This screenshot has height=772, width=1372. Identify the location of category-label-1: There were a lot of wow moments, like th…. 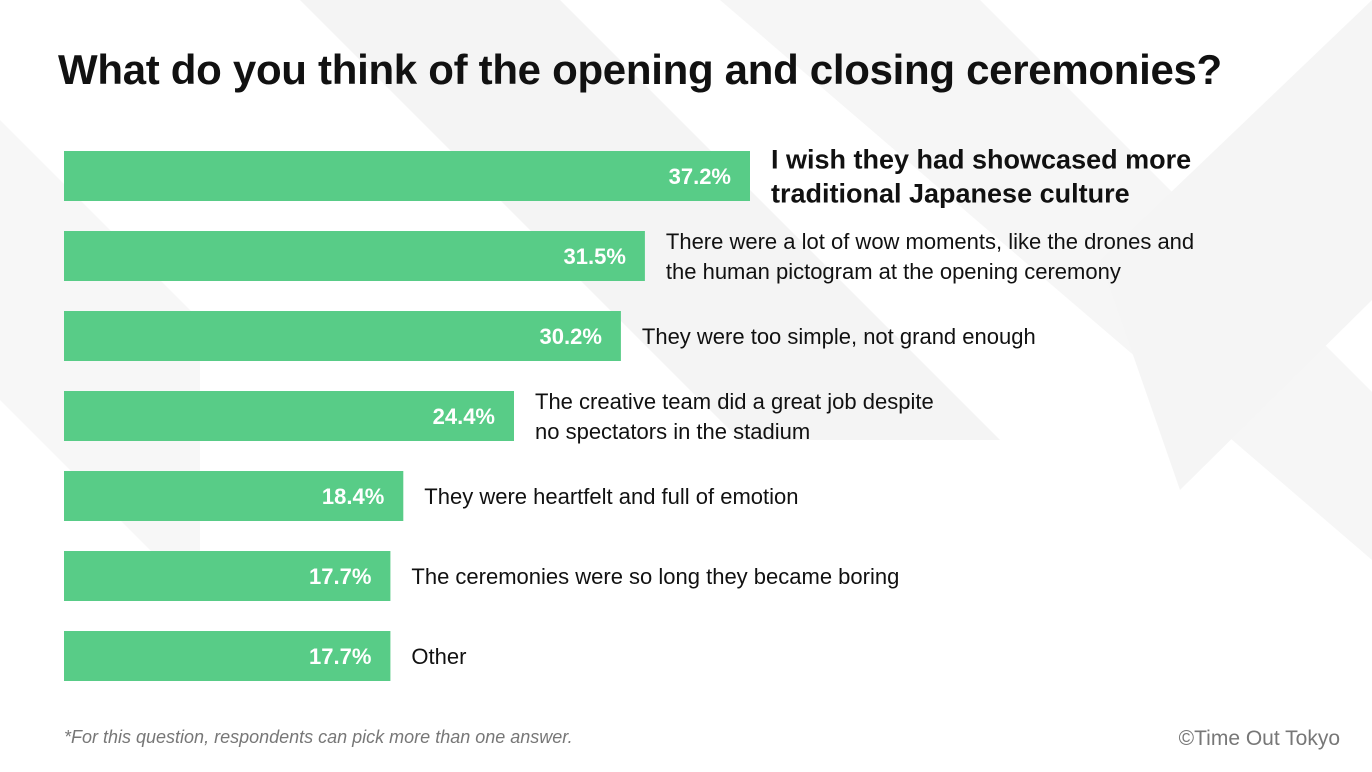
(930, 256).